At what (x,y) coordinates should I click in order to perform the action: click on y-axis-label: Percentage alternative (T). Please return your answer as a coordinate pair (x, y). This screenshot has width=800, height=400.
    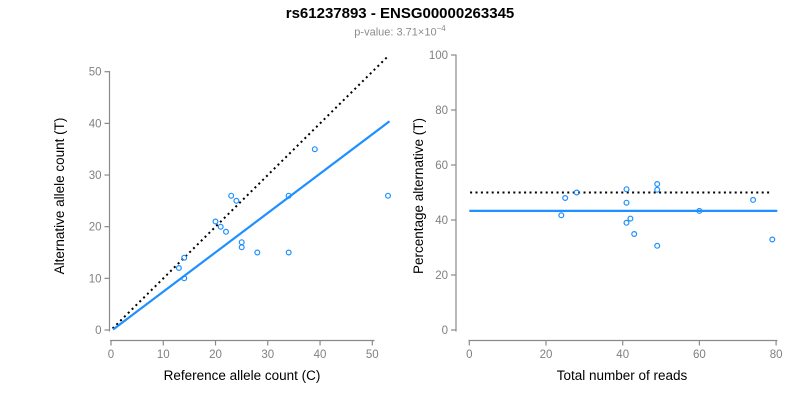
    Looking at the image, I should click on (418, 196).